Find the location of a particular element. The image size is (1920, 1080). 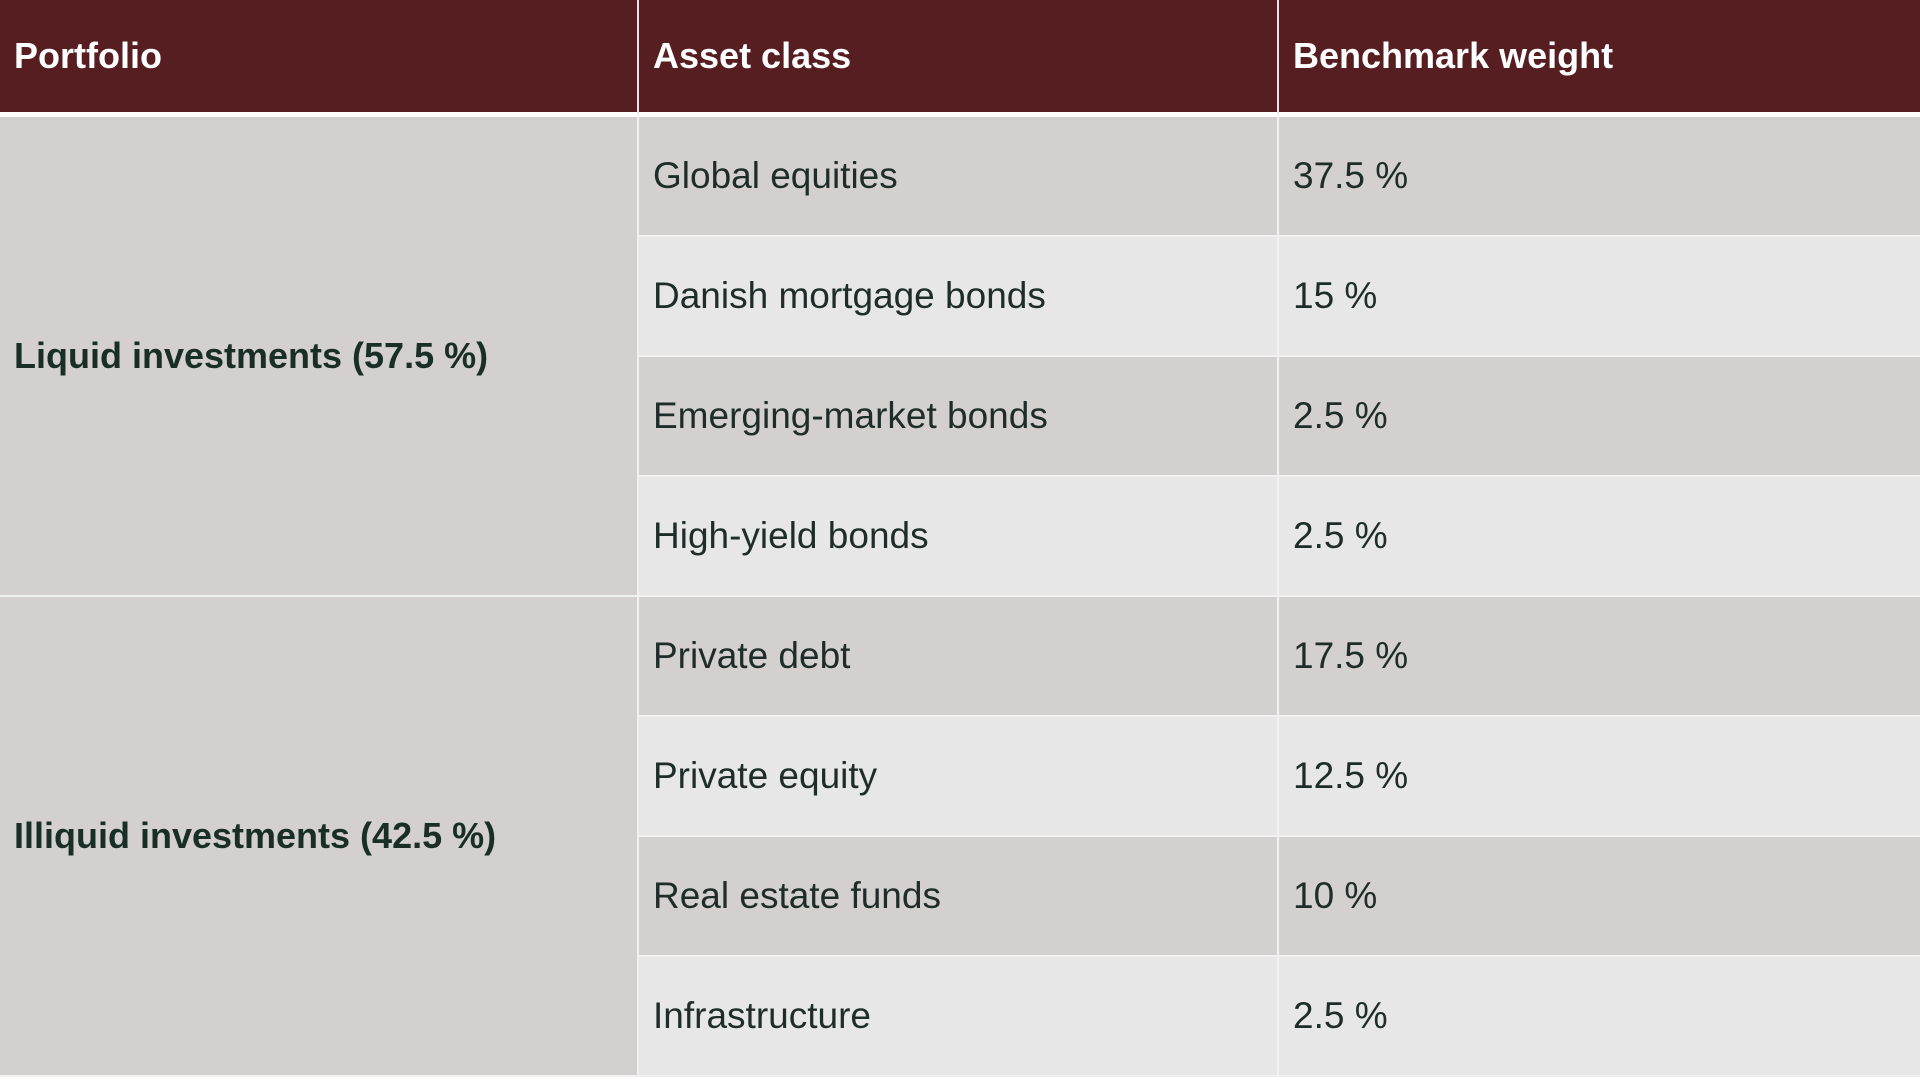

asset-class-cell: Danish mortgage bonds is located at coordinates (959, 297).